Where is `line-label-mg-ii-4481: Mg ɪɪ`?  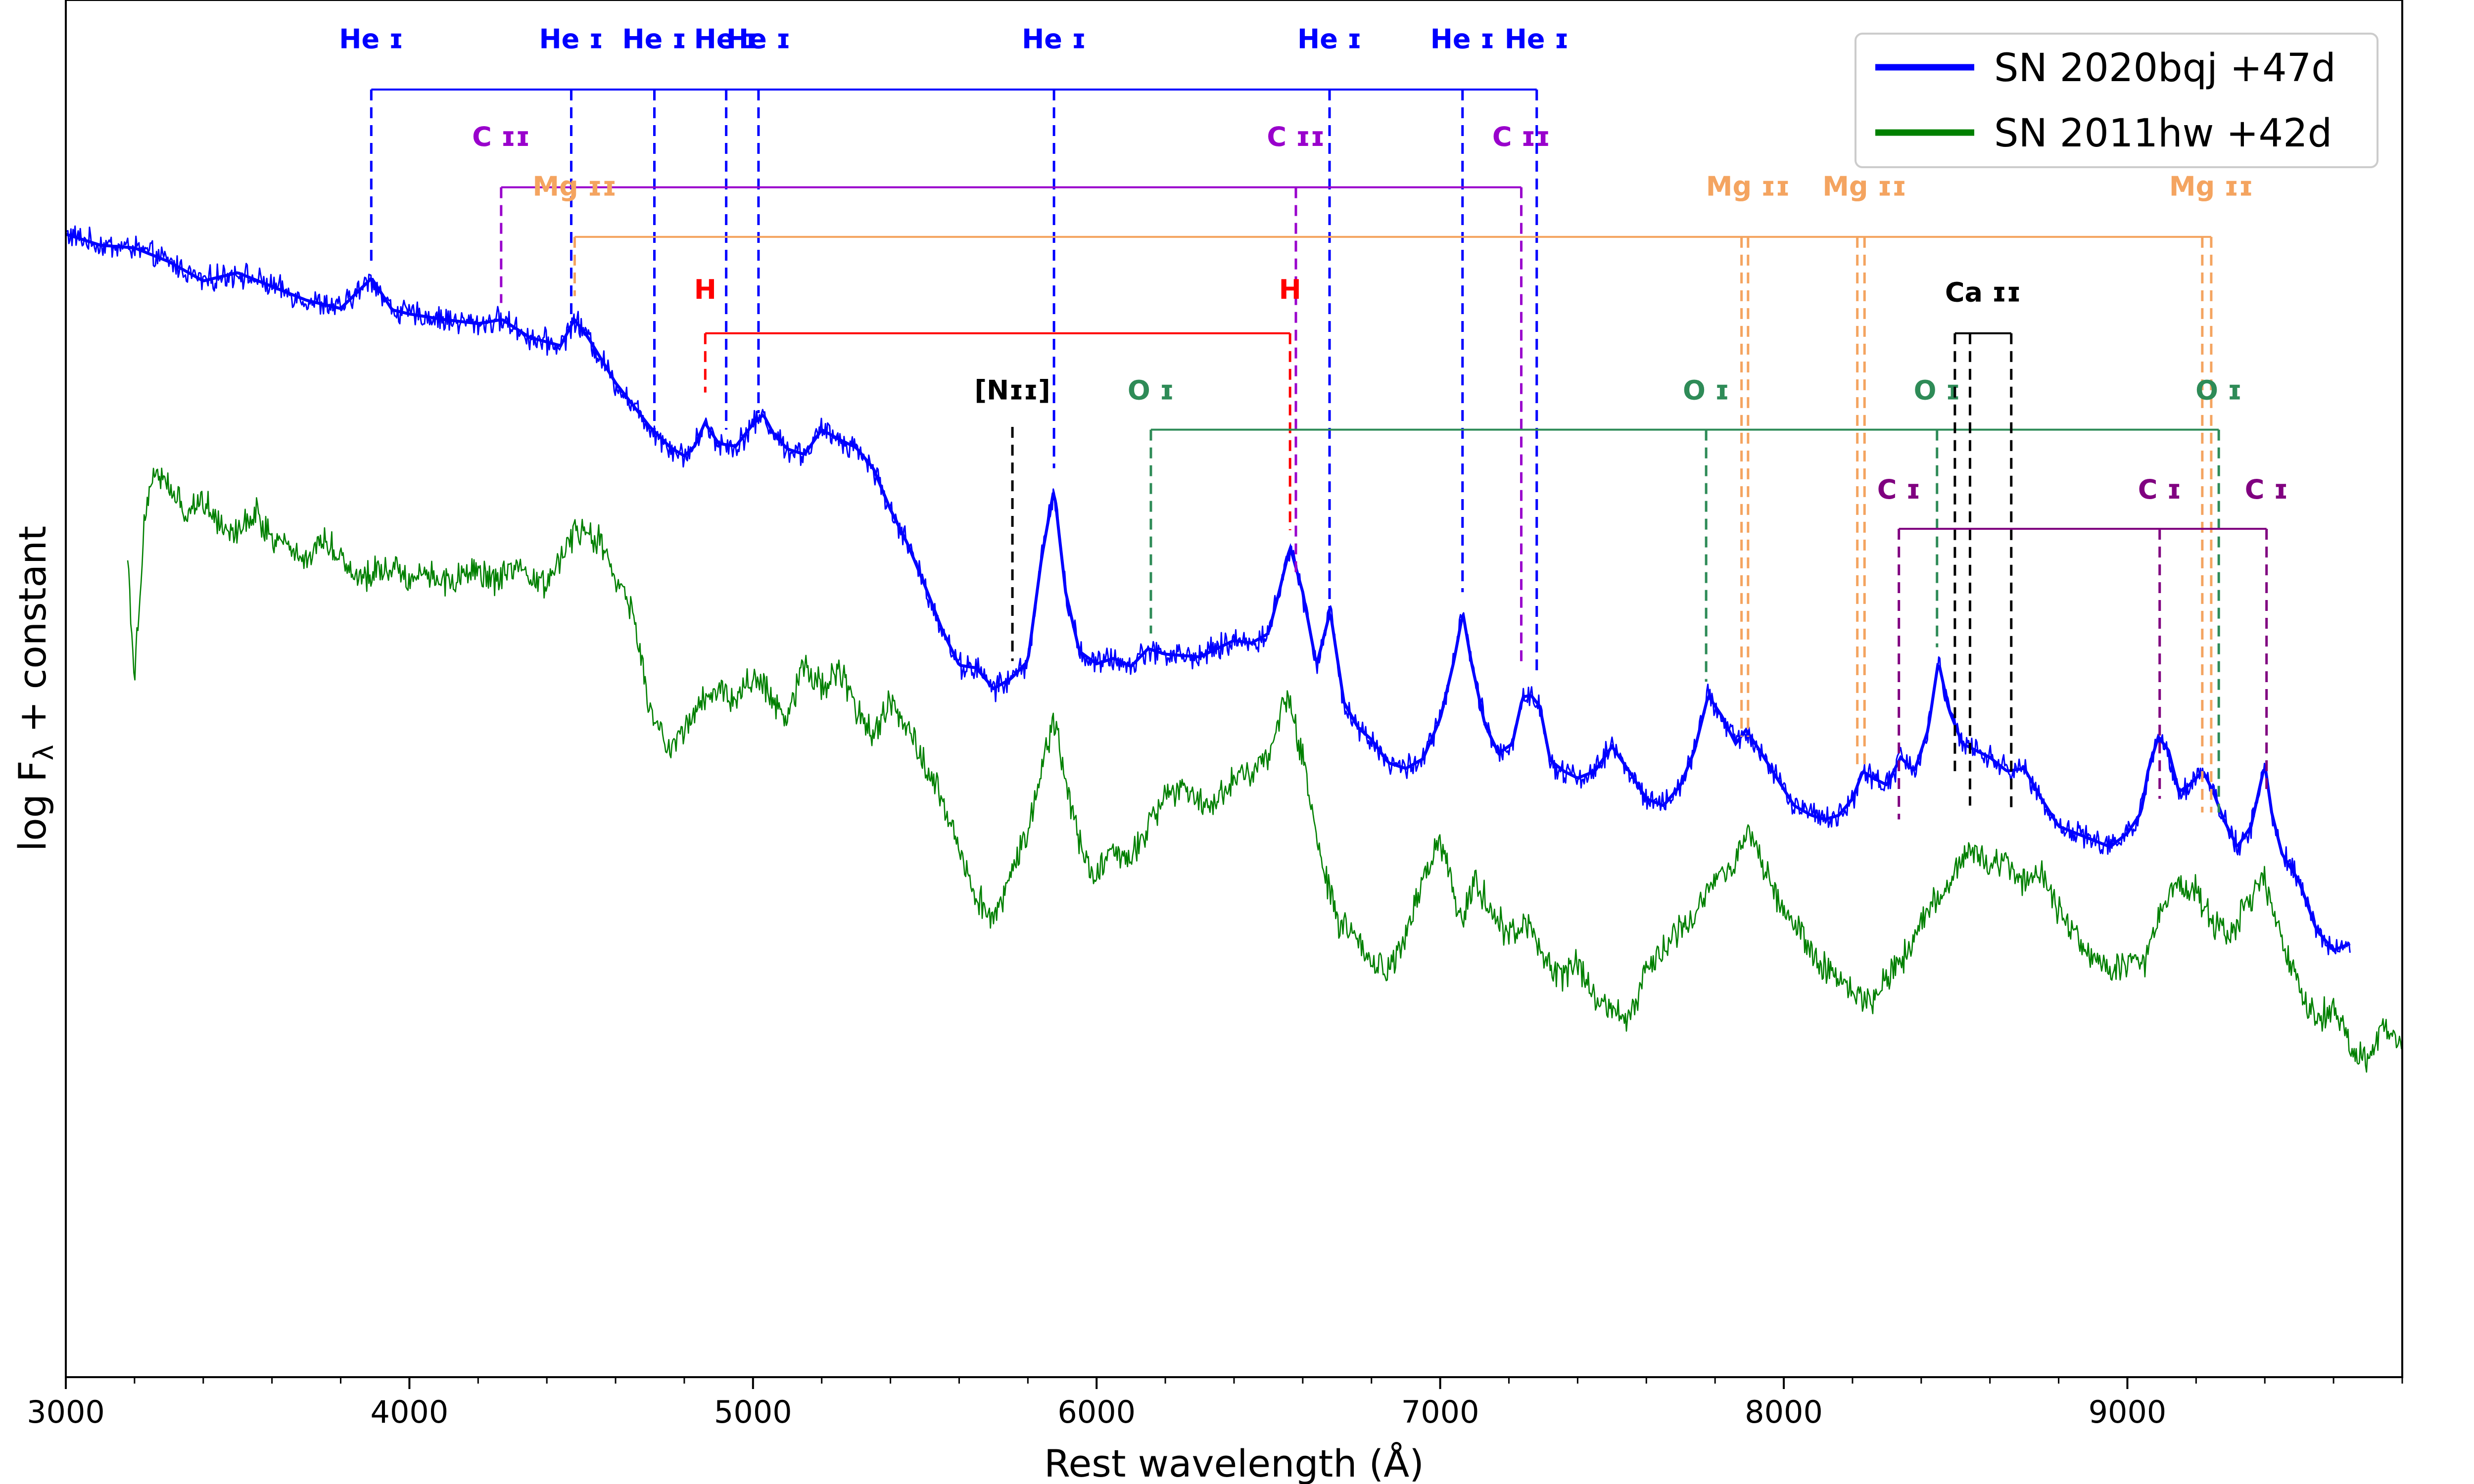
line-label-mg-ii-4481: Mg ɪɪ is located at coordinates (575, 186).